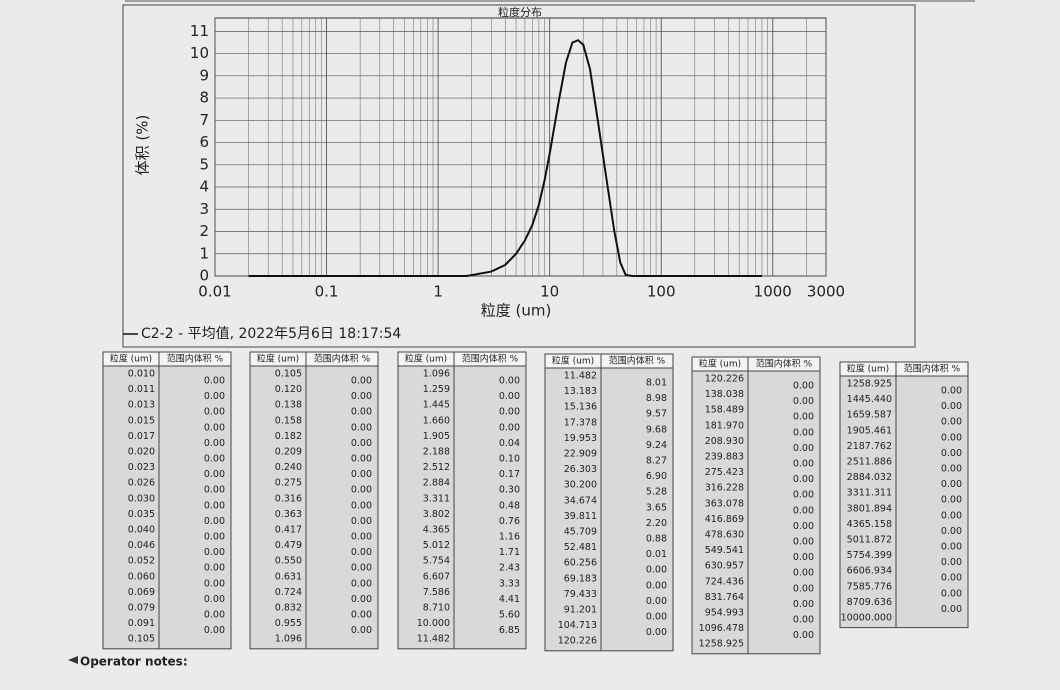 This screenshot has height=690, width=1060. Describe the element at coordinates (509, 583) in the screenshot. I see `volume-cell: 3.33` at that location.